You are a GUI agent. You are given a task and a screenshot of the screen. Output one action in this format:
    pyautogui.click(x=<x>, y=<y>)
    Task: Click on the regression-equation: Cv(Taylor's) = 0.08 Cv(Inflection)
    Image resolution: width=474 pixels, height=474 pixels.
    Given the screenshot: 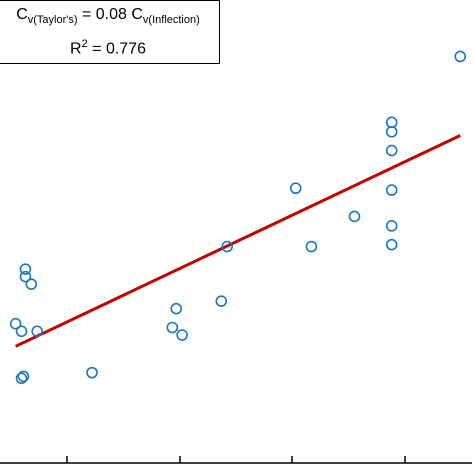 What is the action you would take?
    pyautogui.click(x=108, y=16)
    